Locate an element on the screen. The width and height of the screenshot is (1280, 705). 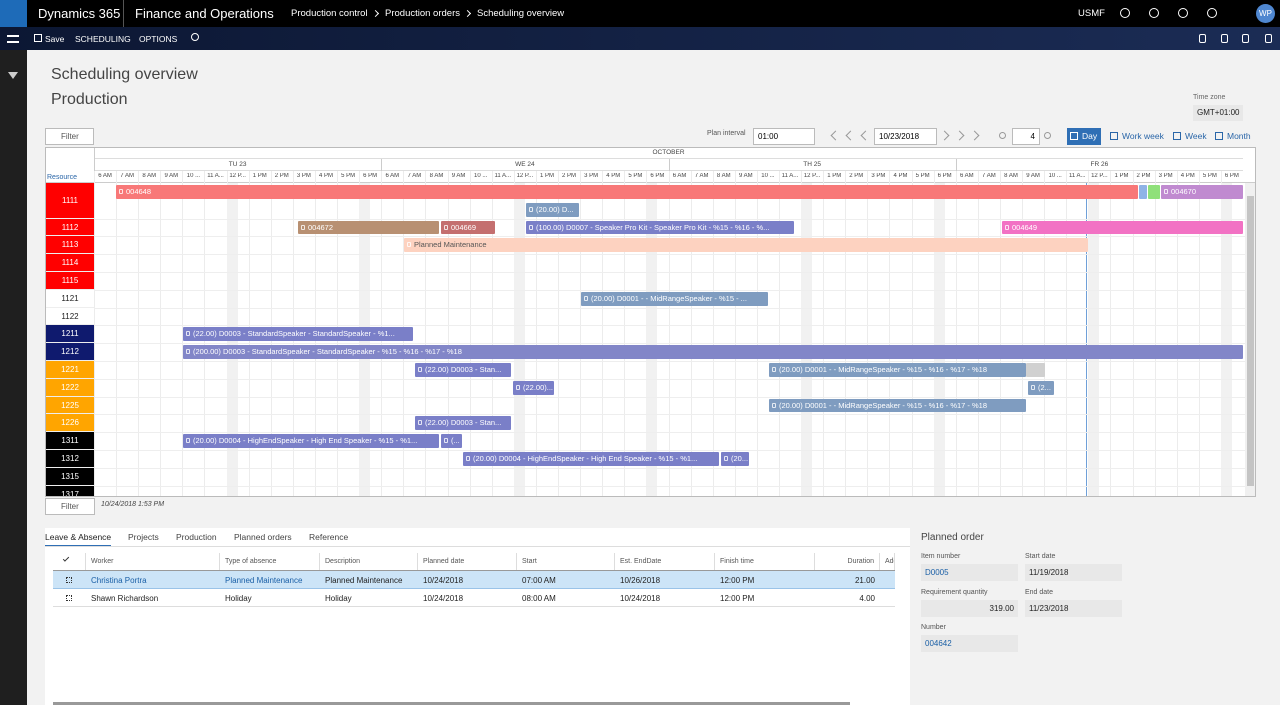
zoom-in is located at coordinates (1047, 135).